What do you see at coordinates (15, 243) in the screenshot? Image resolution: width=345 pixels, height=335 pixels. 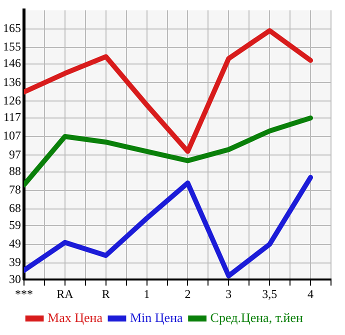 I see `y-tick-label: 49` at bounding box center [15, 243].